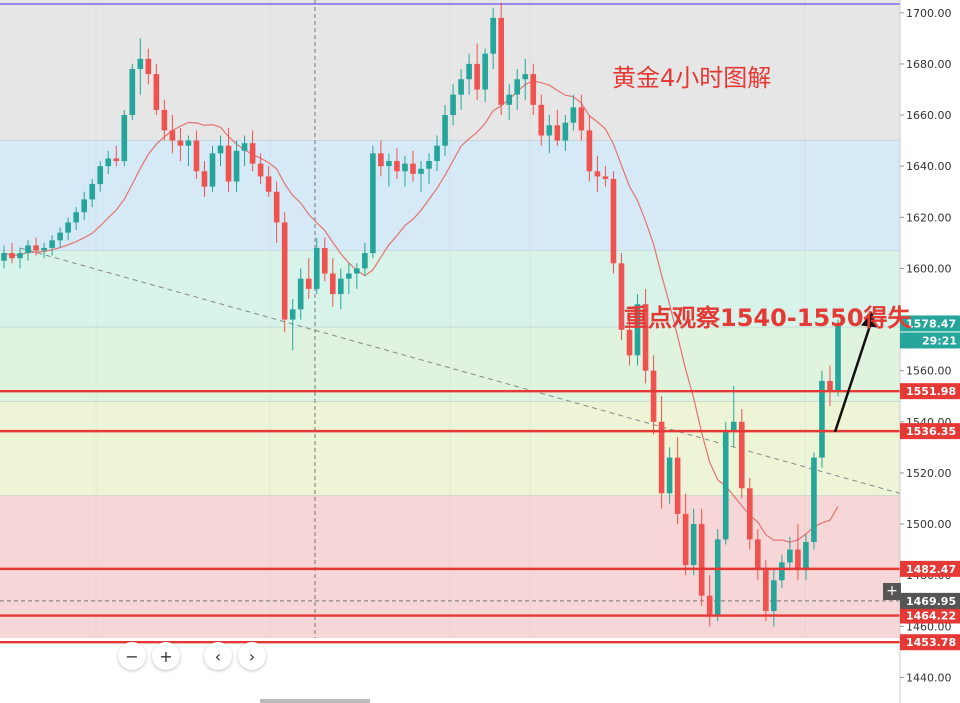  What do you see at coordinates (132, 656) in the screenshot?
I see `zoom-out-button: −` at bounding box center [132, 656].